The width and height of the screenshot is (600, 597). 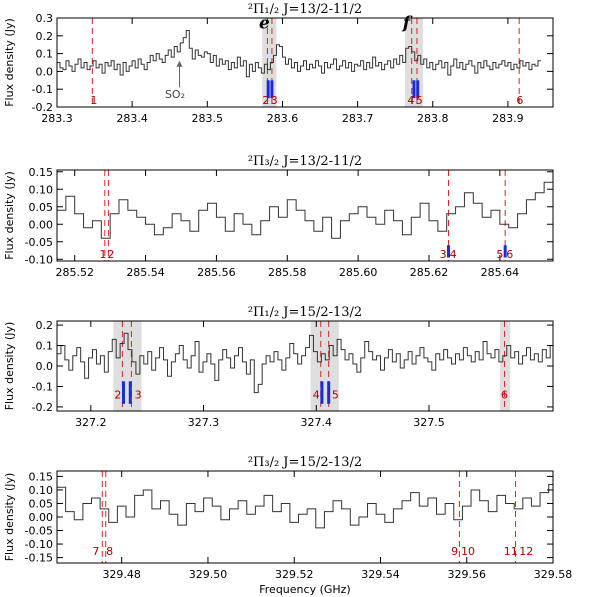 What do you see at coordinates (407, 24) in the screenshot?
I see `annotation-label: f` at bounding box center [407, 24].